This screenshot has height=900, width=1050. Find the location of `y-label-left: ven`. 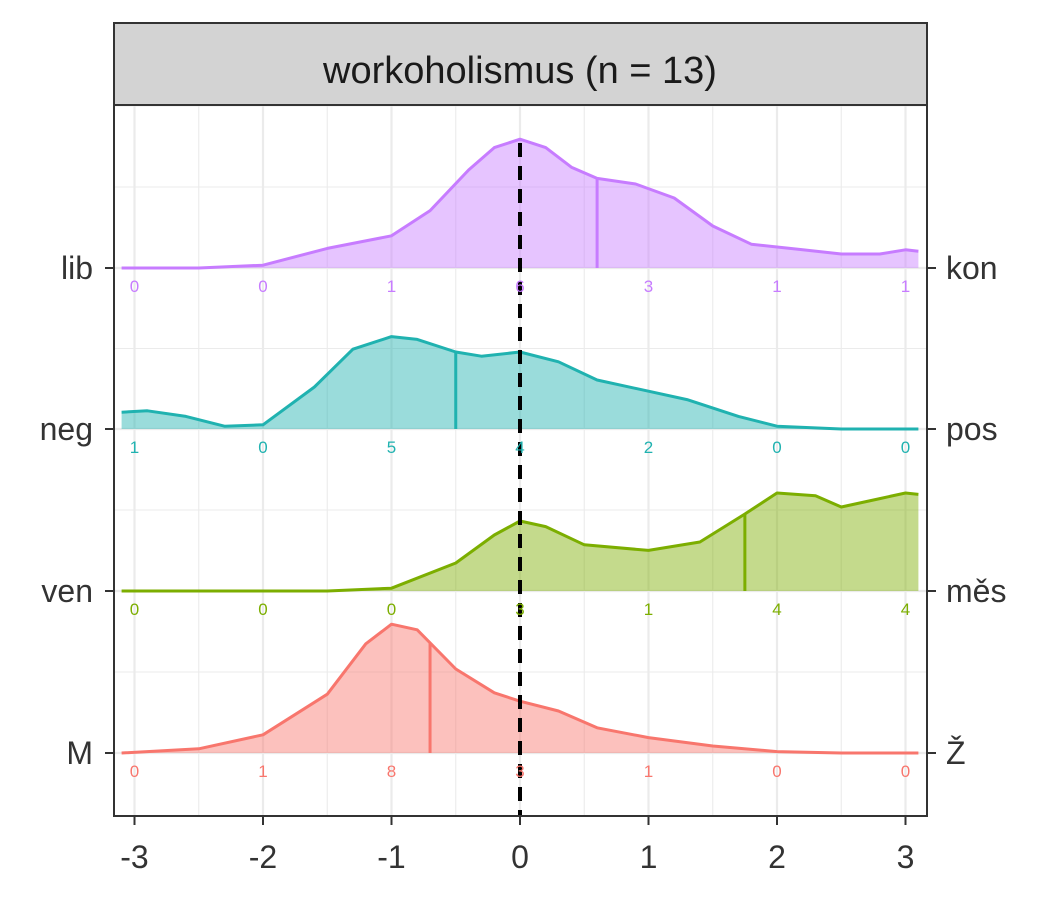

y-label-left: ven is located at coordinates (67, 591).